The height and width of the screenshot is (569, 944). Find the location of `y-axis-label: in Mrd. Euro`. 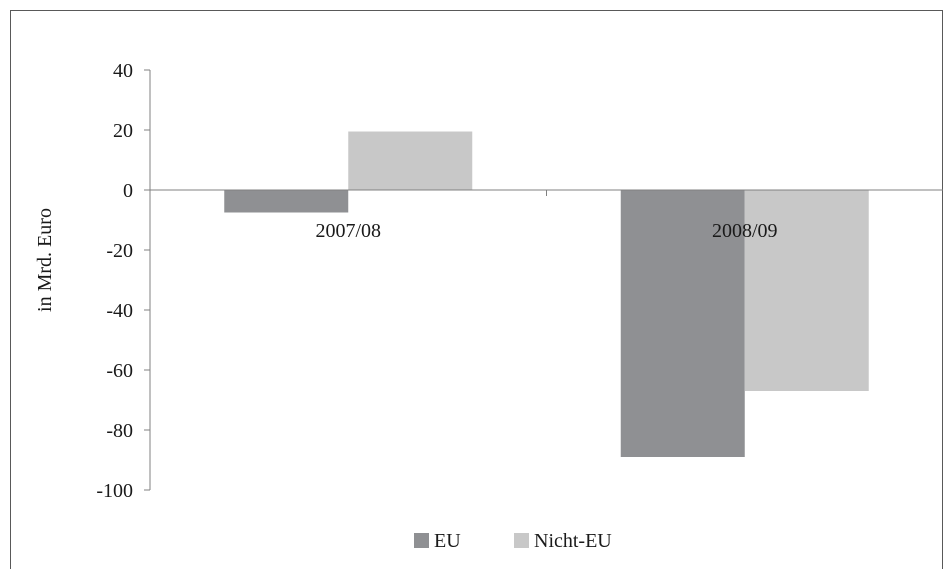

y-axis-label: in Mrd. Euro is located at coordinates (45, 260).